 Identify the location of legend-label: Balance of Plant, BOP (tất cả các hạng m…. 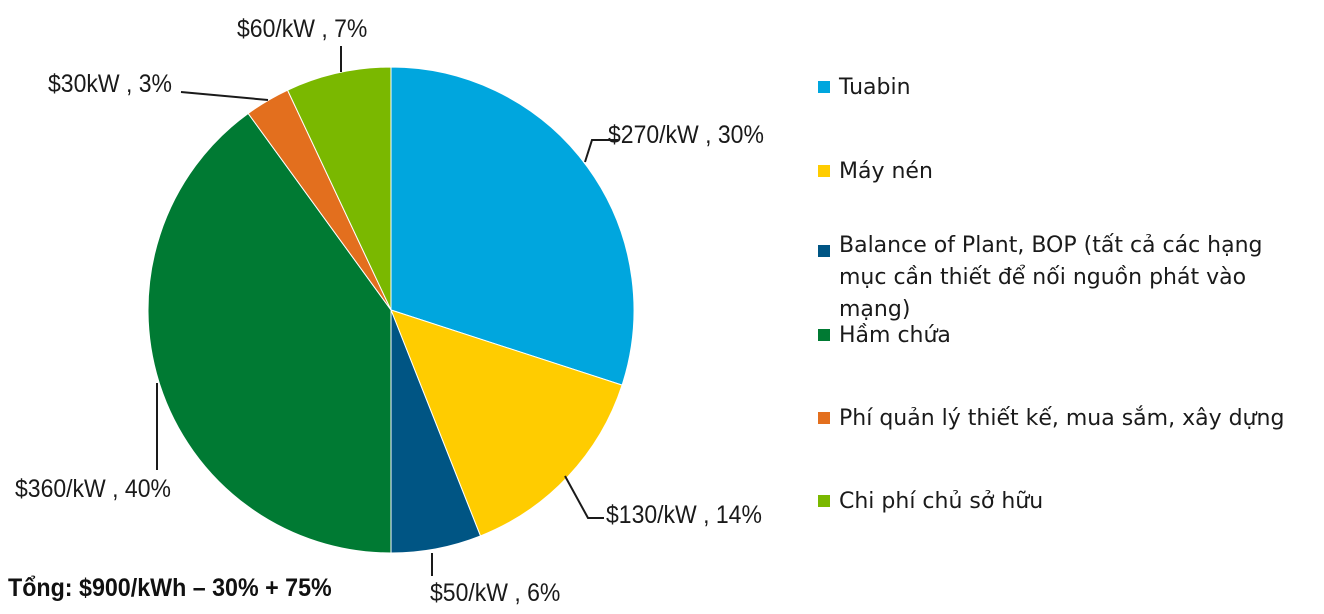
(1051, 277).